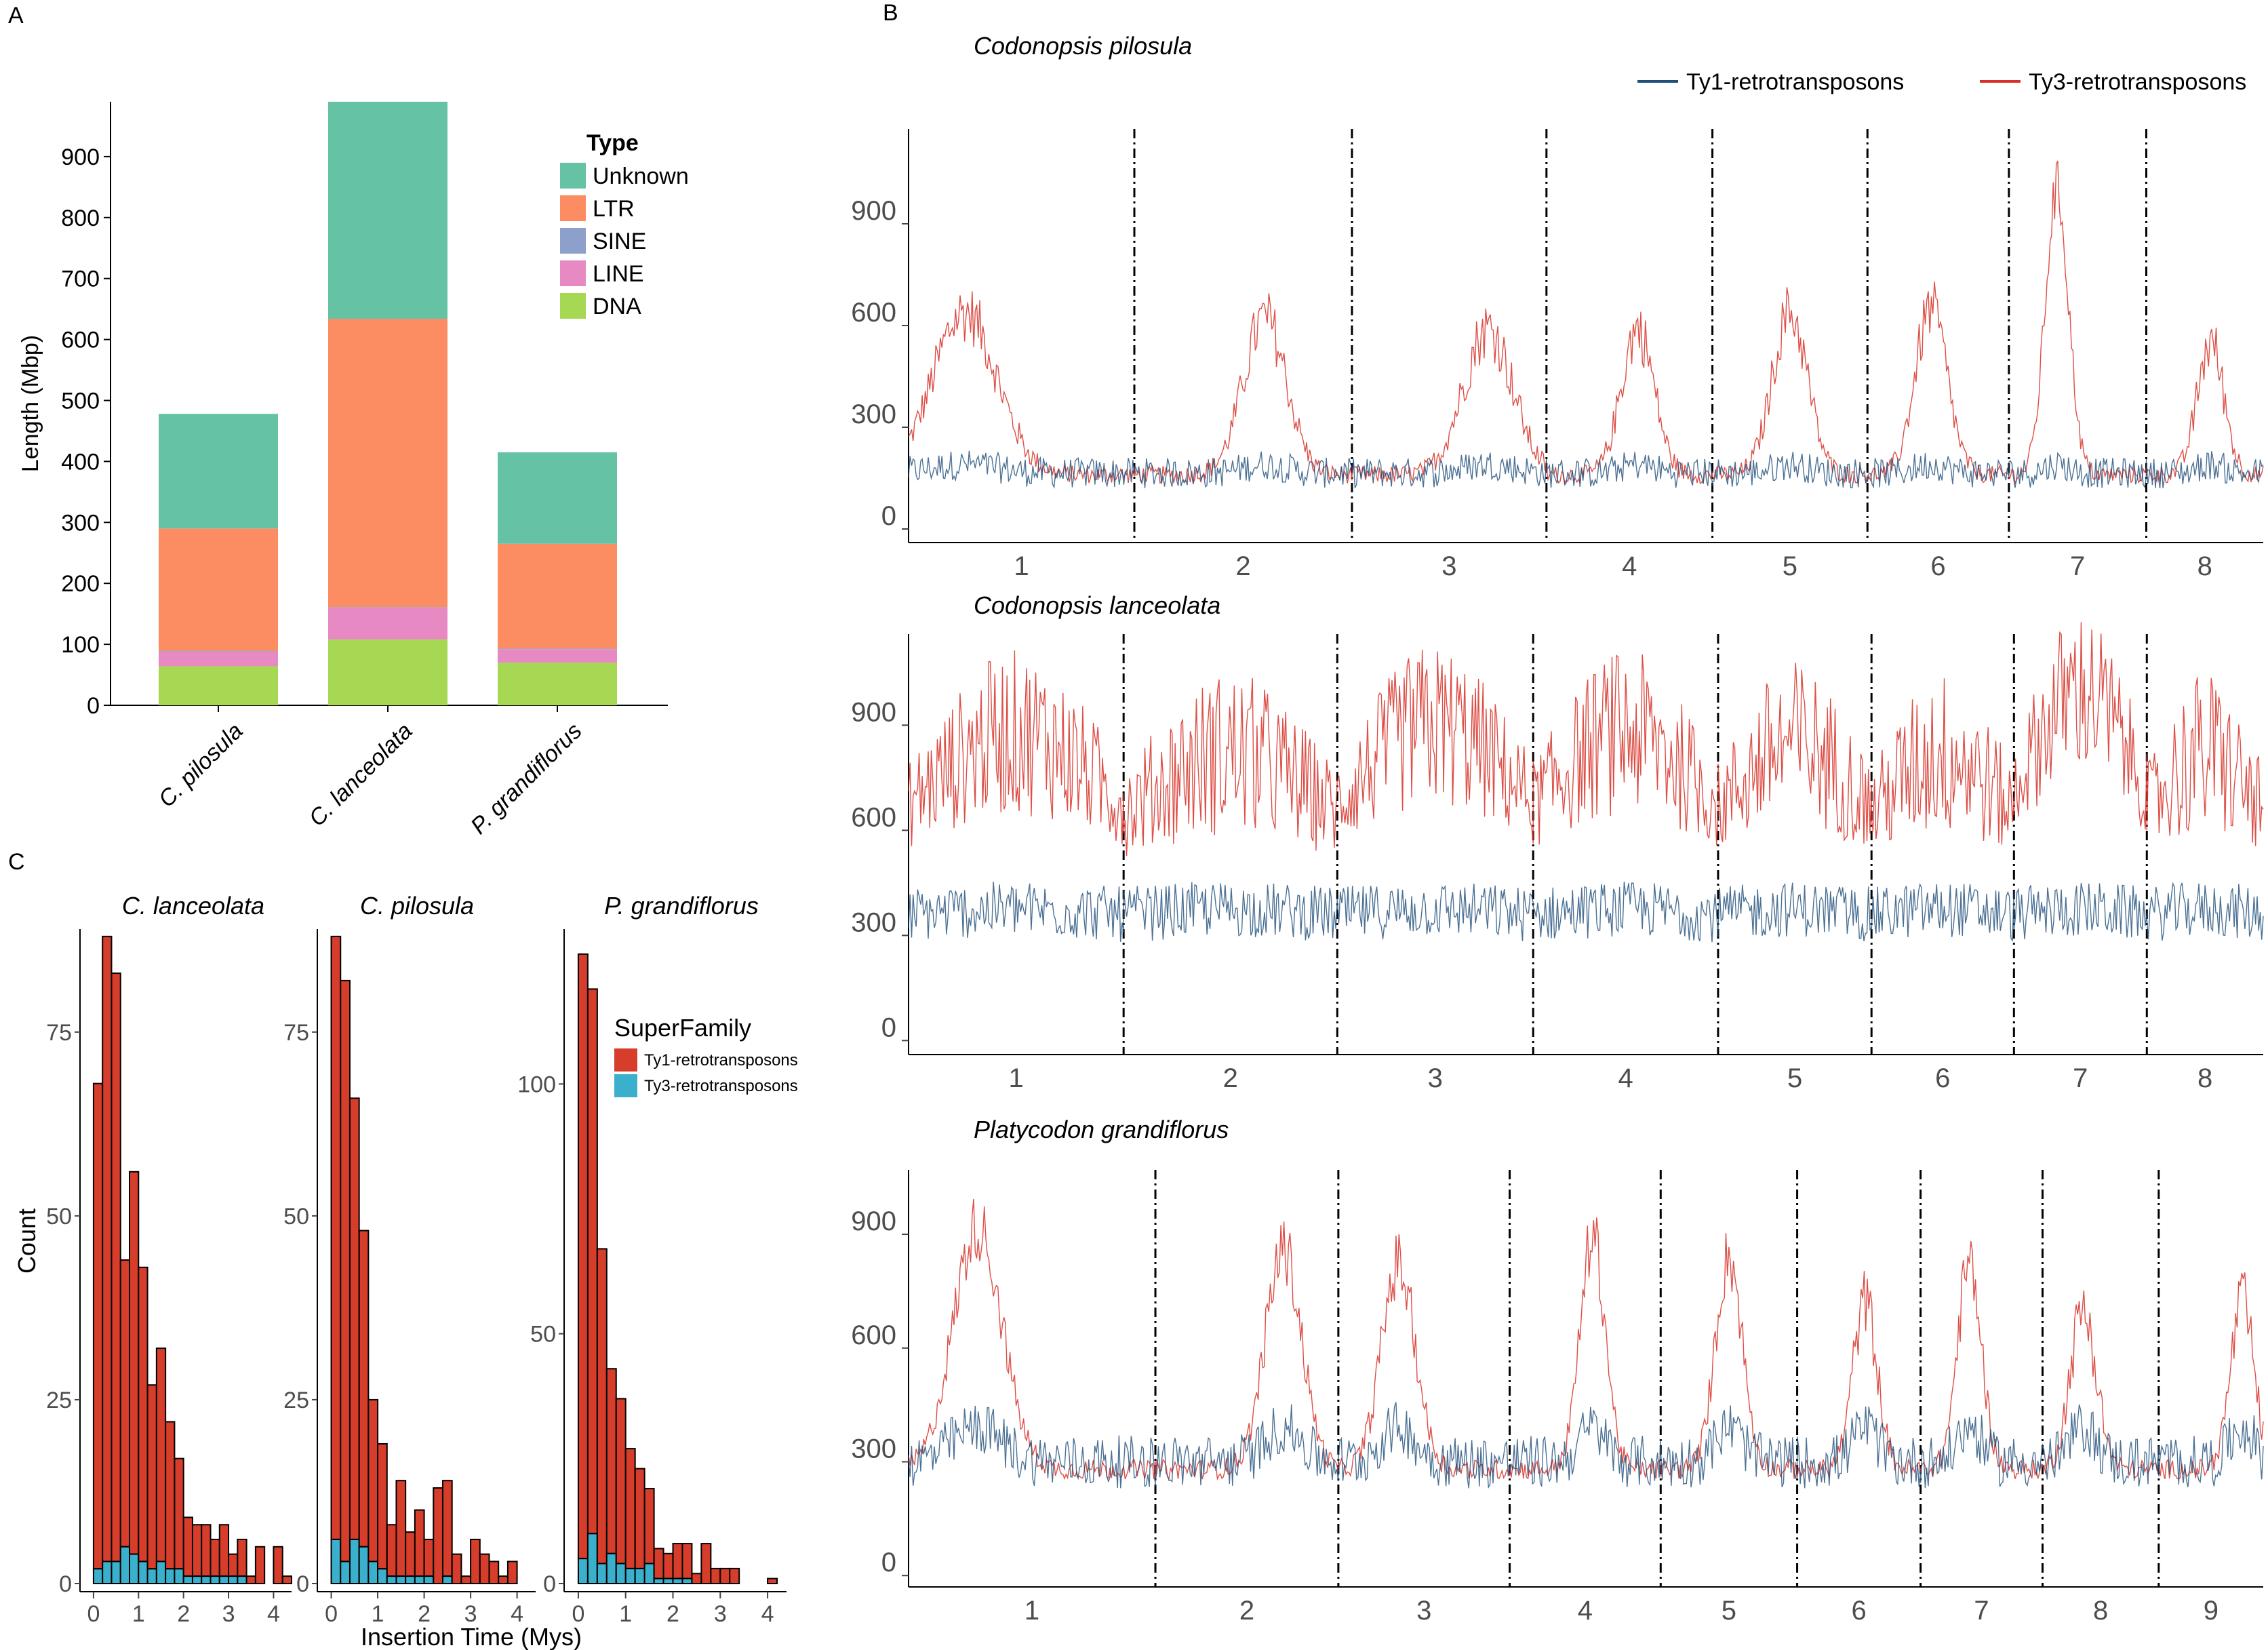  What do you see at coordinates (417, 906) in the screenshot?
I see `c-facet-title: C. pilosula` at bounding box center [417, 906].